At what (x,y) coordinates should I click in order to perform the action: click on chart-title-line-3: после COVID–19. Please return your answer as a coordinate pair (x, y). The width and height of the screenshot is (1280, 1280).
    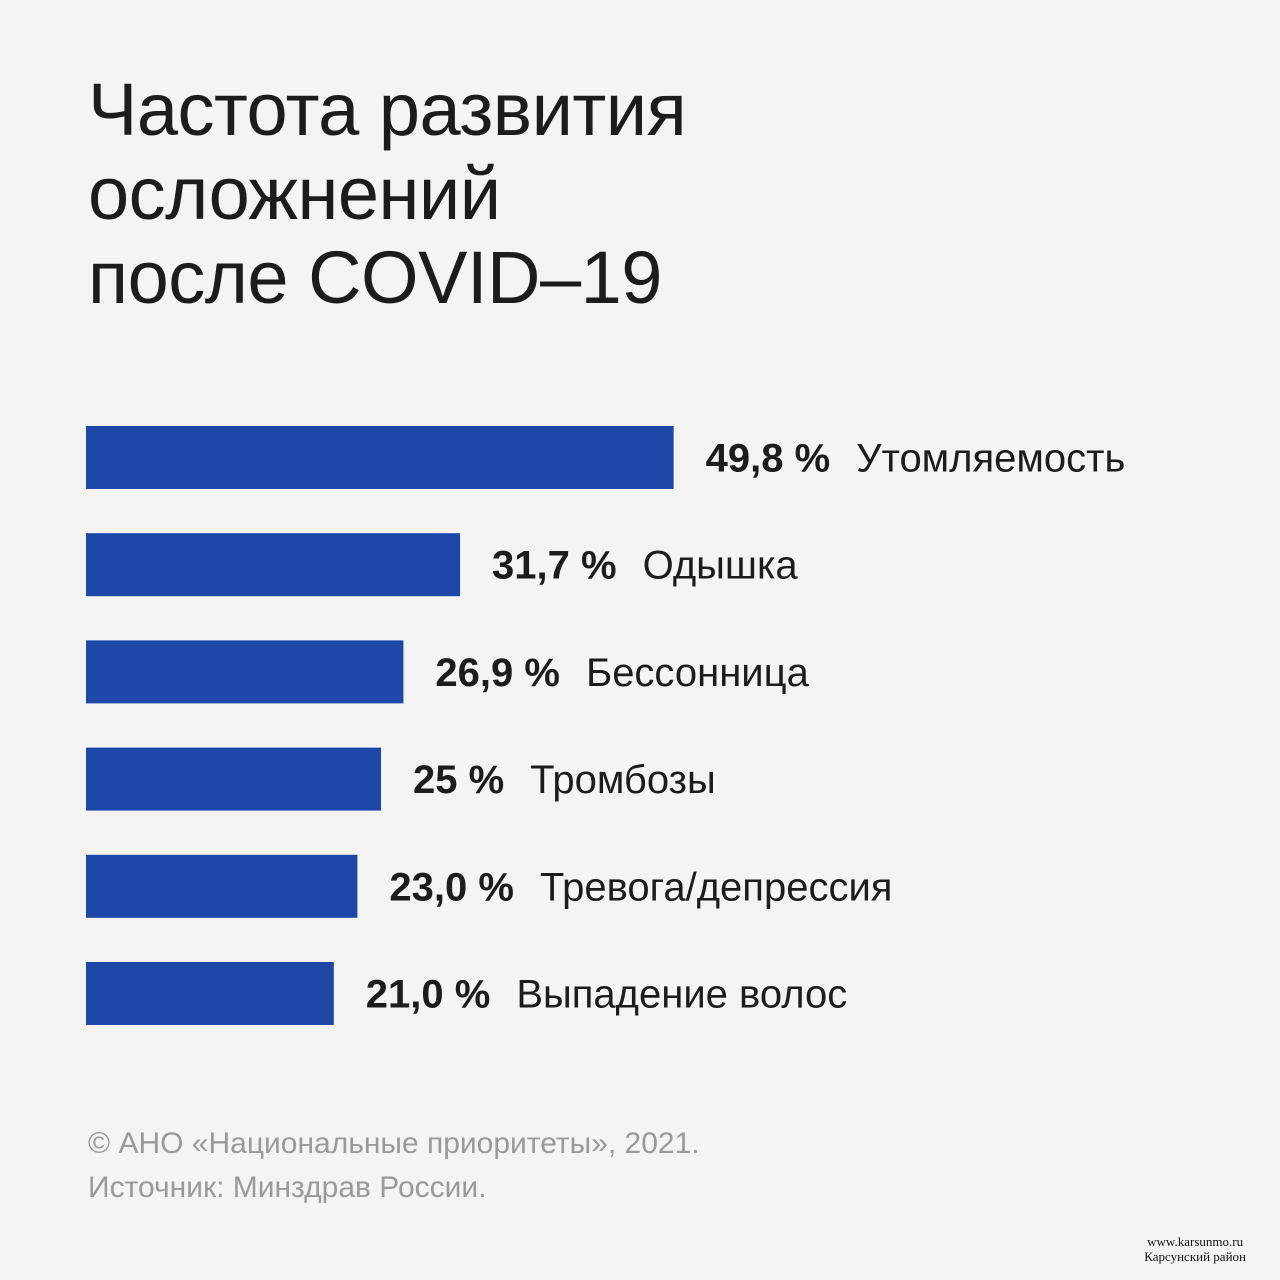
    Looking at the image, I should click on (375, 277).